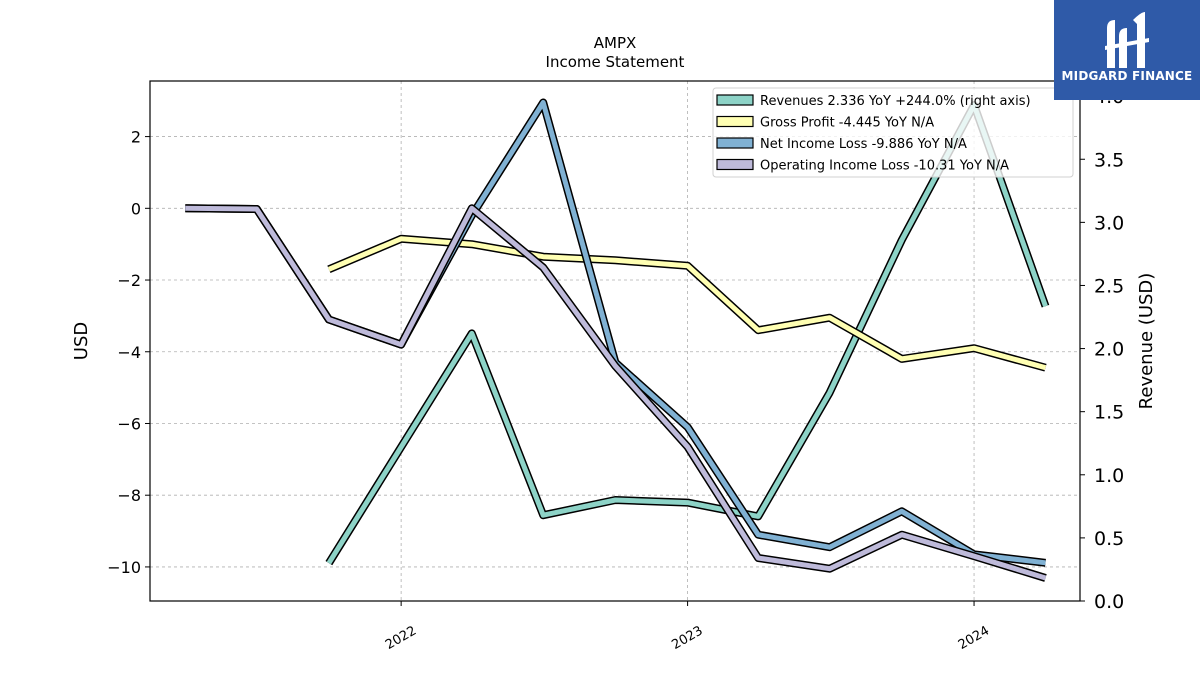  What do you see at coordinates (129, 423) in the screenshot?
I see `y-tick-label: −6` at bounding box center [129, 423].